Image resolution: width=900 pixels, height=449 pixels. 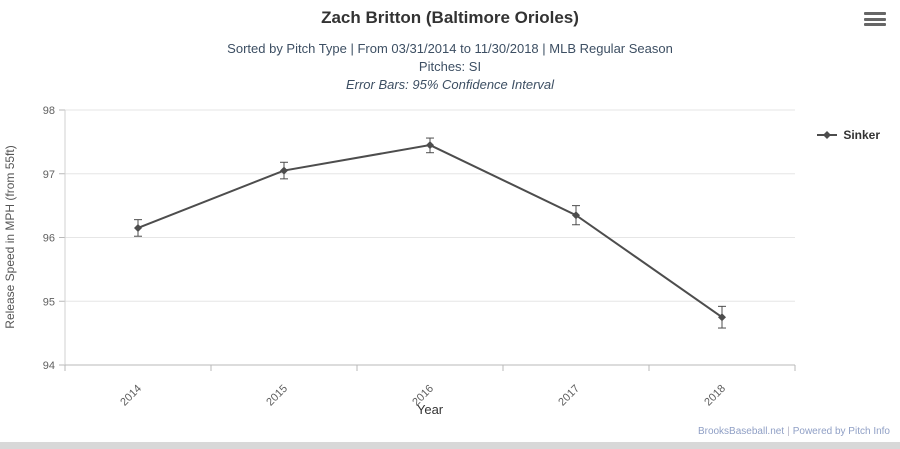 I want to click on subtitle-errorbars: Error Bars: 95% Confidence Interval, so click(x=450, y=84).